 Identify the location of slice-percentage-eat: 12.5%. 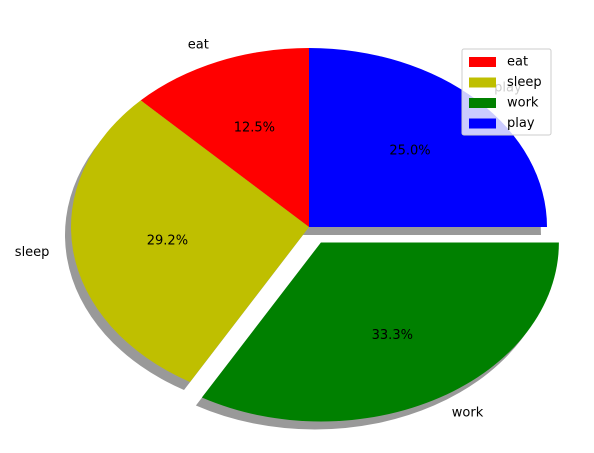
(254, 127).